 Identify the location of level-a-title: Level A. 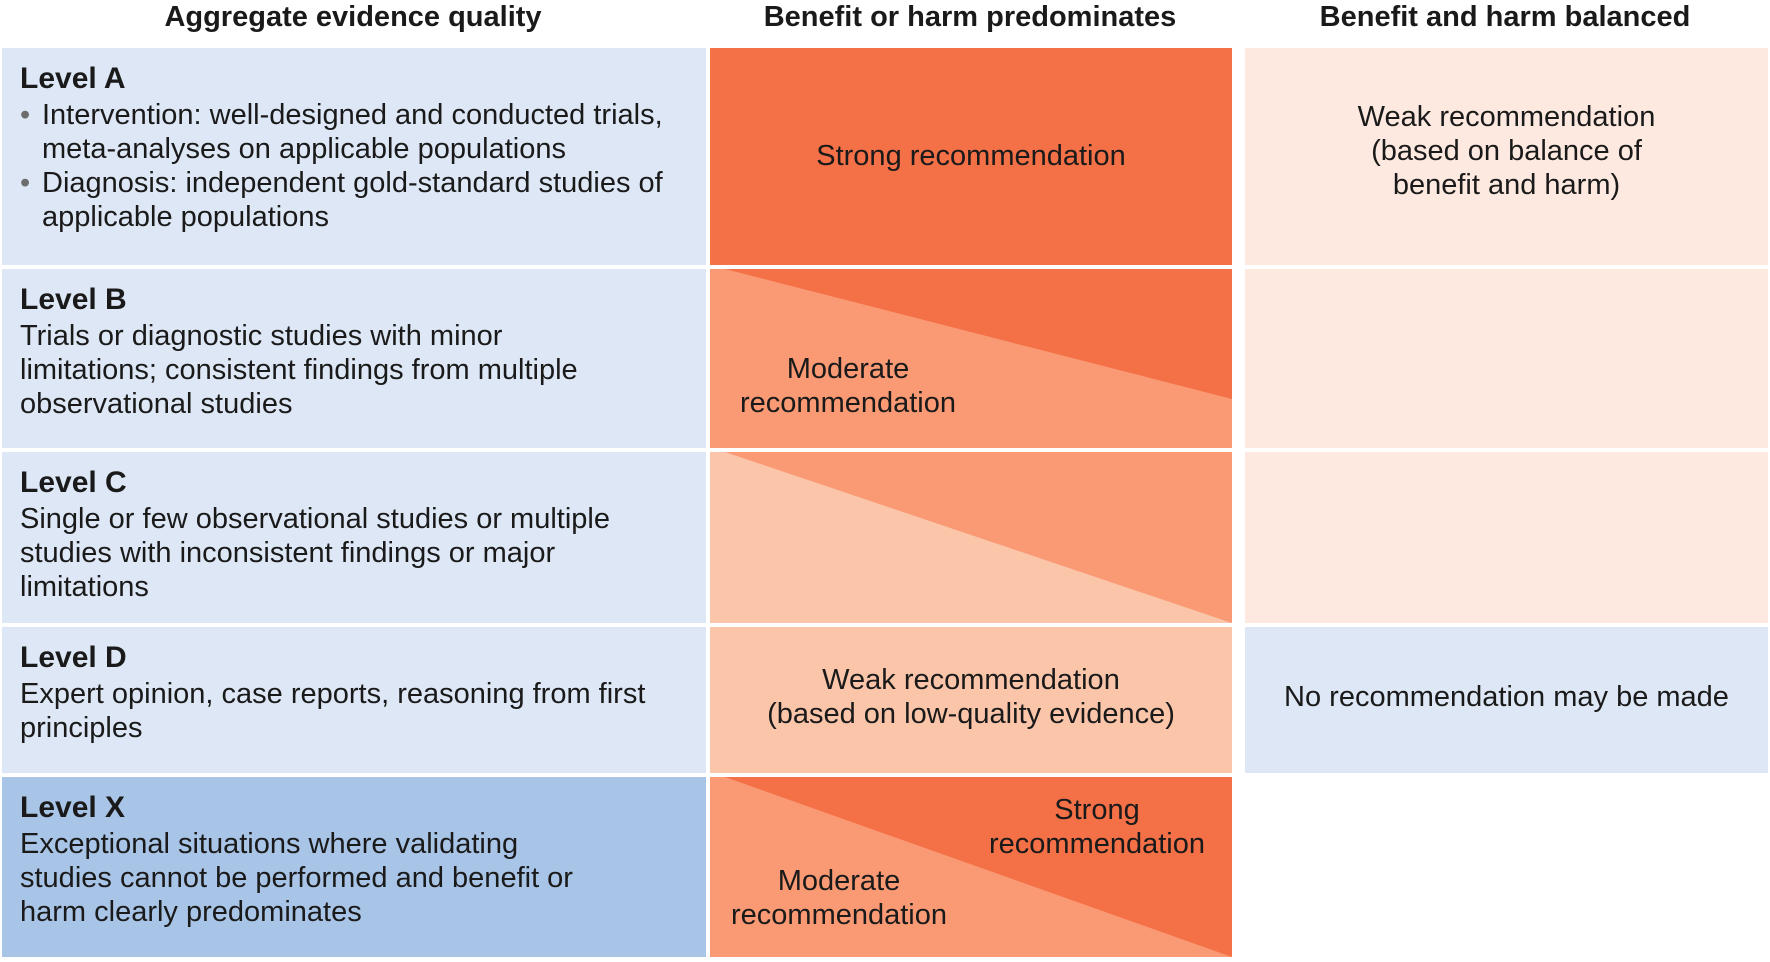
(73, 78).